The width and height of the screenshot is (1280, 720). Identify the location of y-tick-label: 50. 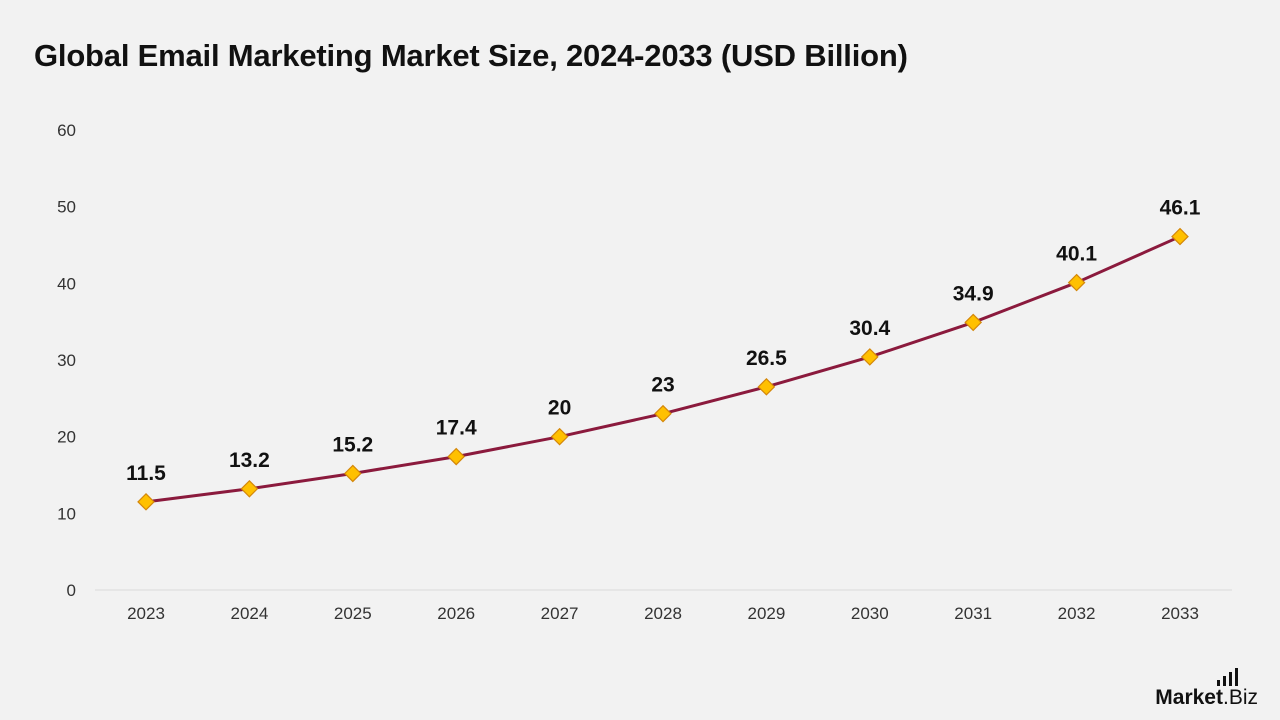
(66, 207).